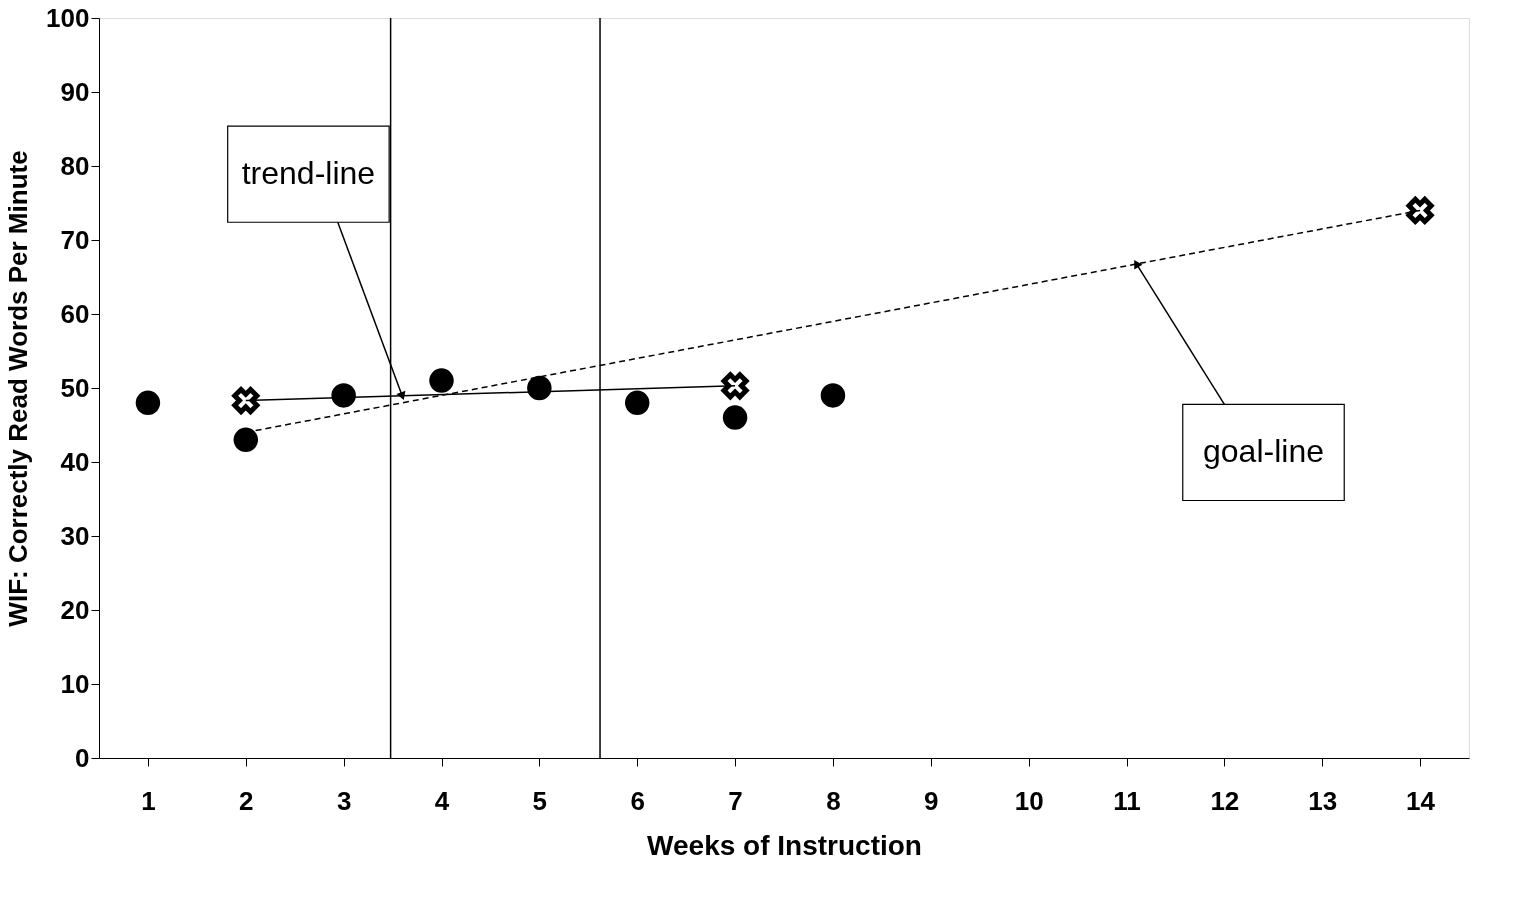 This screenshot has width=1532, height=901. Describe the element at coordinates (148, 800) in the screenshot. I see `x-tick-label: 1` at that location.